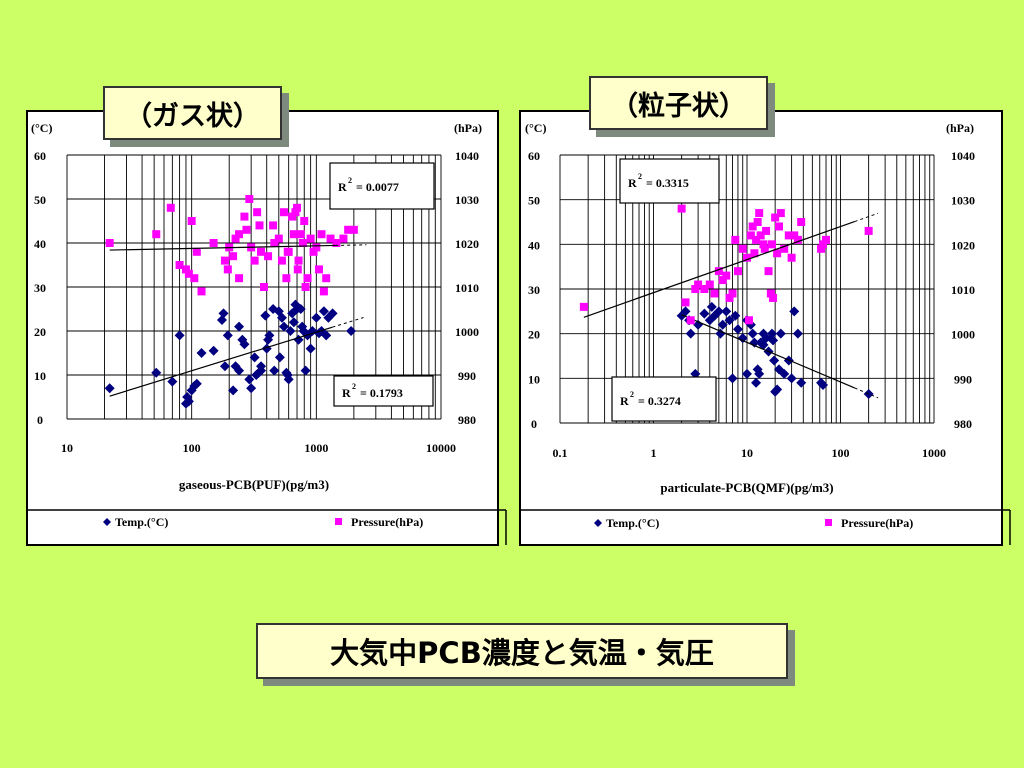 This screenshot has width=1024, height=768. What do you see at coordinates (316, 448) in the screenshot?
I see `x-tick-label: 1000` at bounding box center [316, 448].